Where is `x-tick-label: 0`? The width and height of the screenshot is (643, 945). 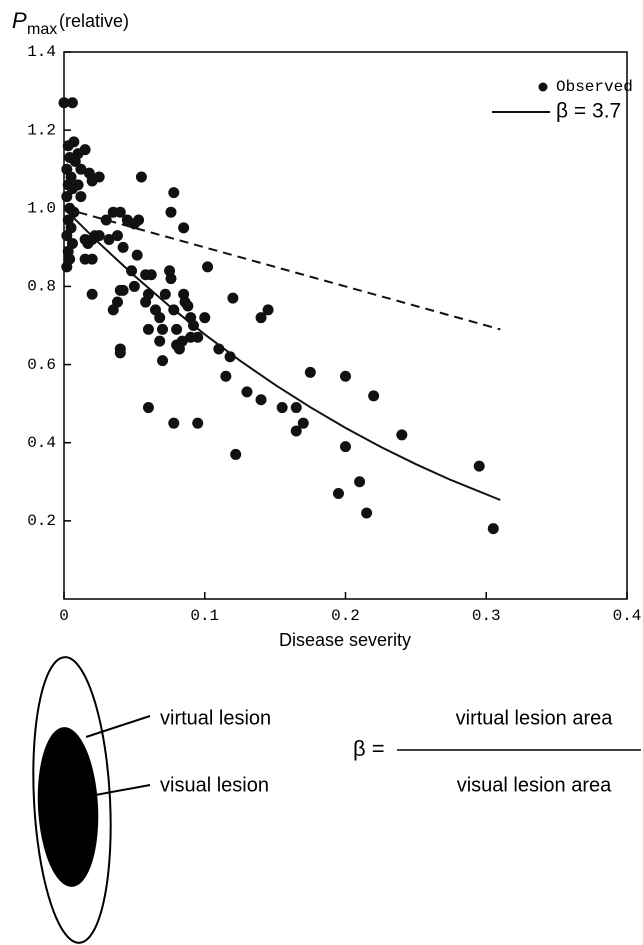
x-tick-label: 0 is located at coordinates (64, 616).